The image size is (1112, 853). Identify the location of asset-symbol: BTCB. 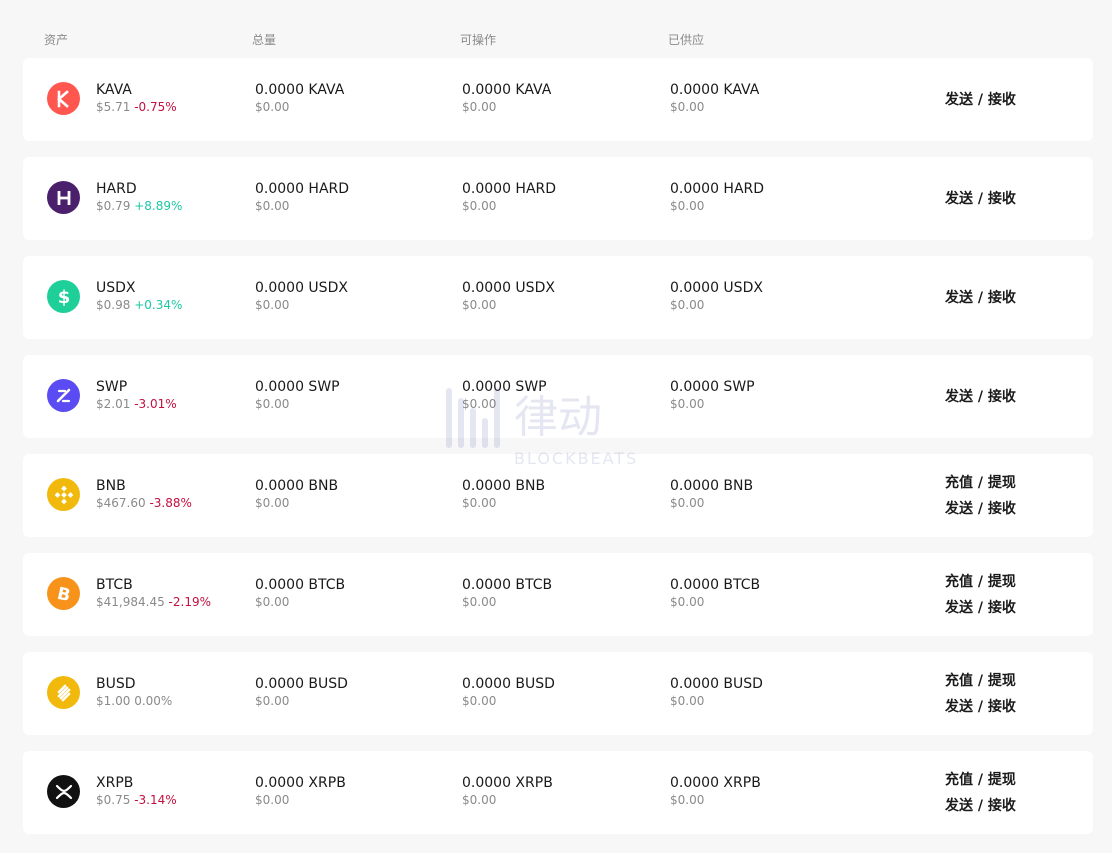
(114, 585).